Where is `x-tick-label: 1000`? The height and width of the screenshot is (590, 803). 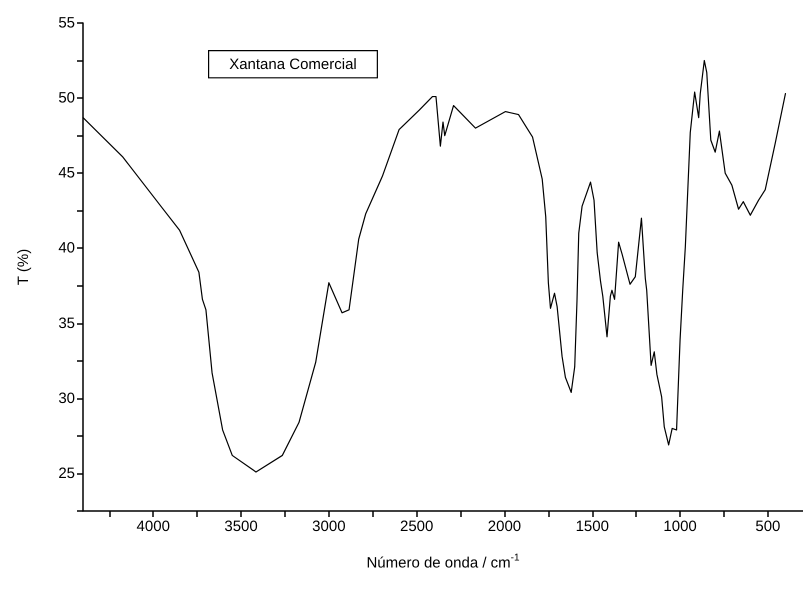 x-tick-label: 1000 is located at coordinates (680, 526).